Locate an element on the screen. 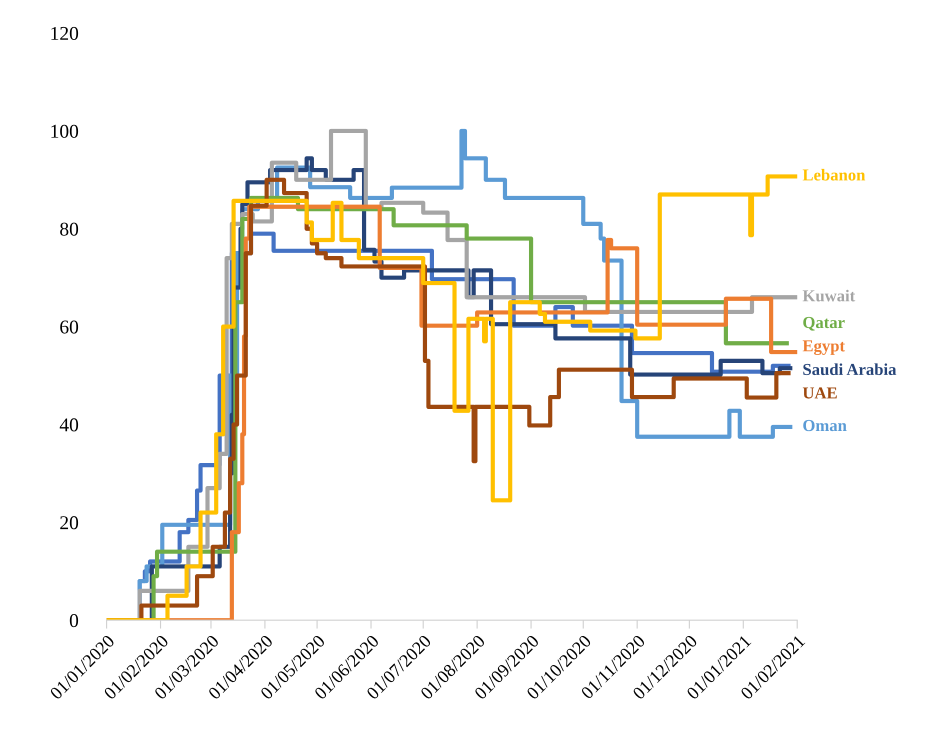 The image size is (927, 734). series-label: Oman is located at coordinates (825, 426).